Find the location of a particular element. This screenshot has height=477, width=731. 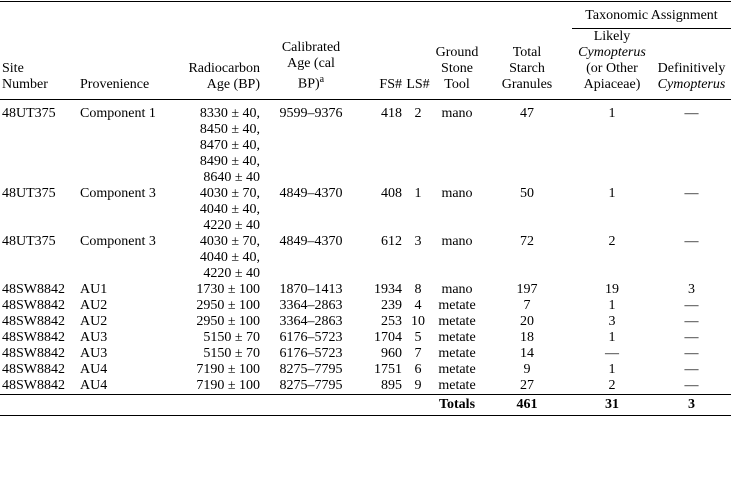

group-row: Taxonomic Assignment is located at coordinates (365, 15).